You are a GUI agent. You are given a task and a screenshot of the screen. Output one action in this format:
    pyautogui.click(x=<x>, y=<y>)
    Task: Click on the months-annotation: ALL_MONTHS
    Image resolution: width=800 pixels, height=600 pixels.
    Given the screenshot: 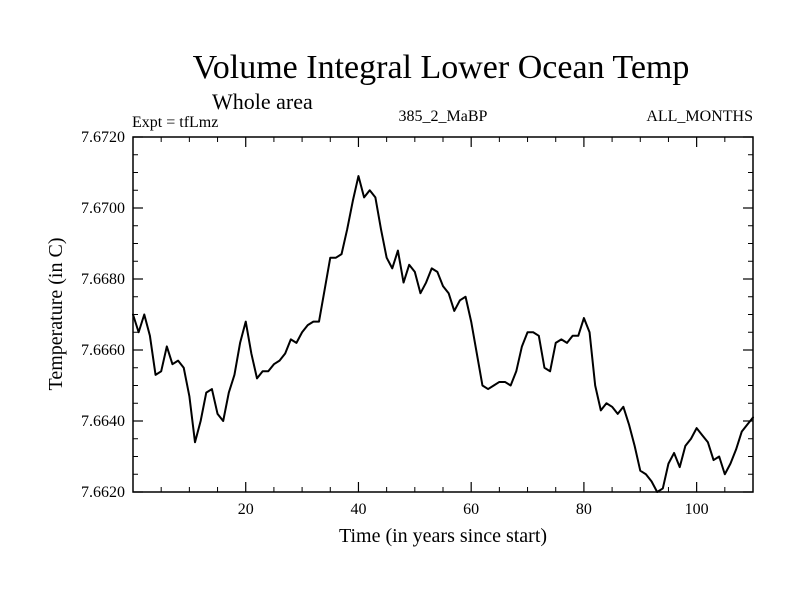 What is the action you would take?
    pyautogui.click(x=699, y=116)
    